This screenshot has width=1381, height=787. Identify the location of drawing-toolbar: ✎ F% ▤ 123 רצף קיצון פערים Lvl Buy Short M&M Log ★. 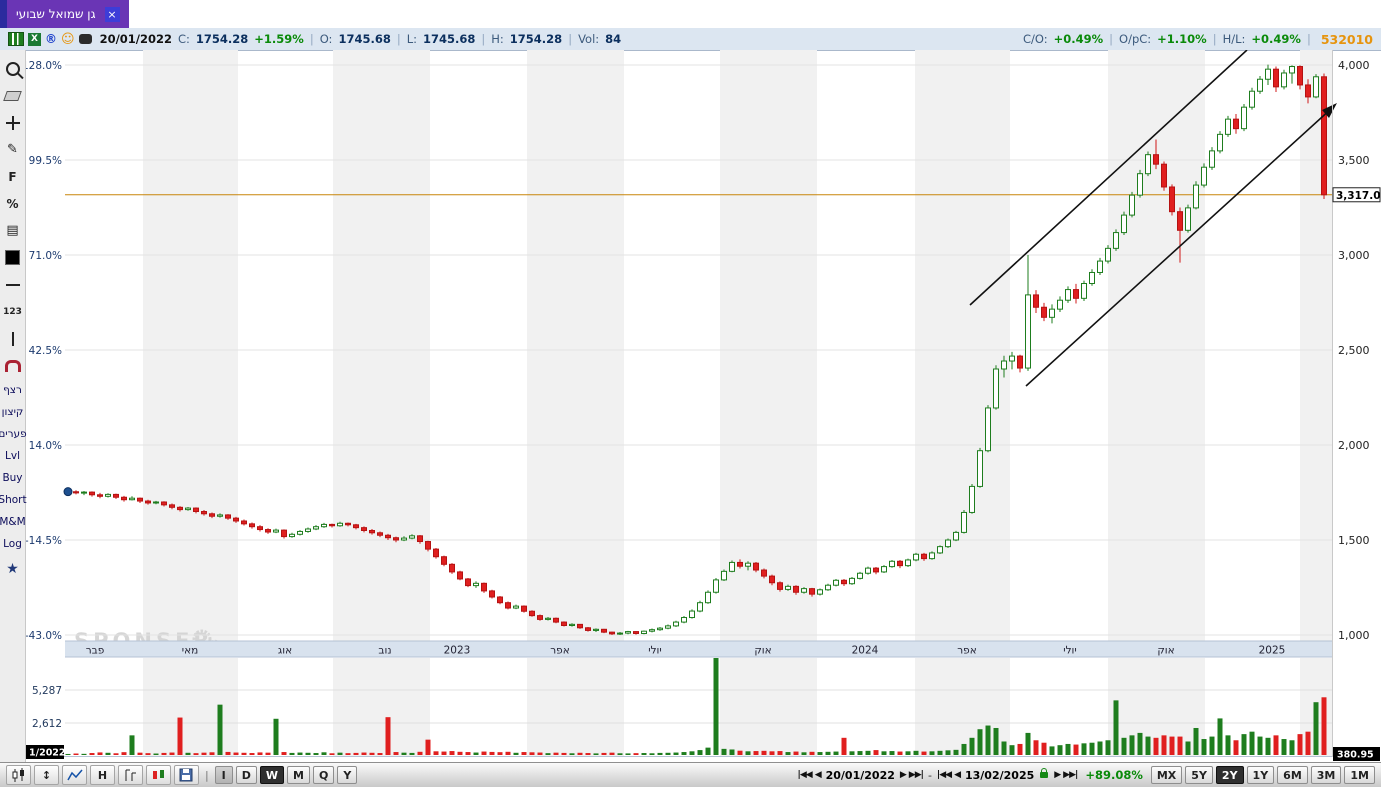
(13, 406).